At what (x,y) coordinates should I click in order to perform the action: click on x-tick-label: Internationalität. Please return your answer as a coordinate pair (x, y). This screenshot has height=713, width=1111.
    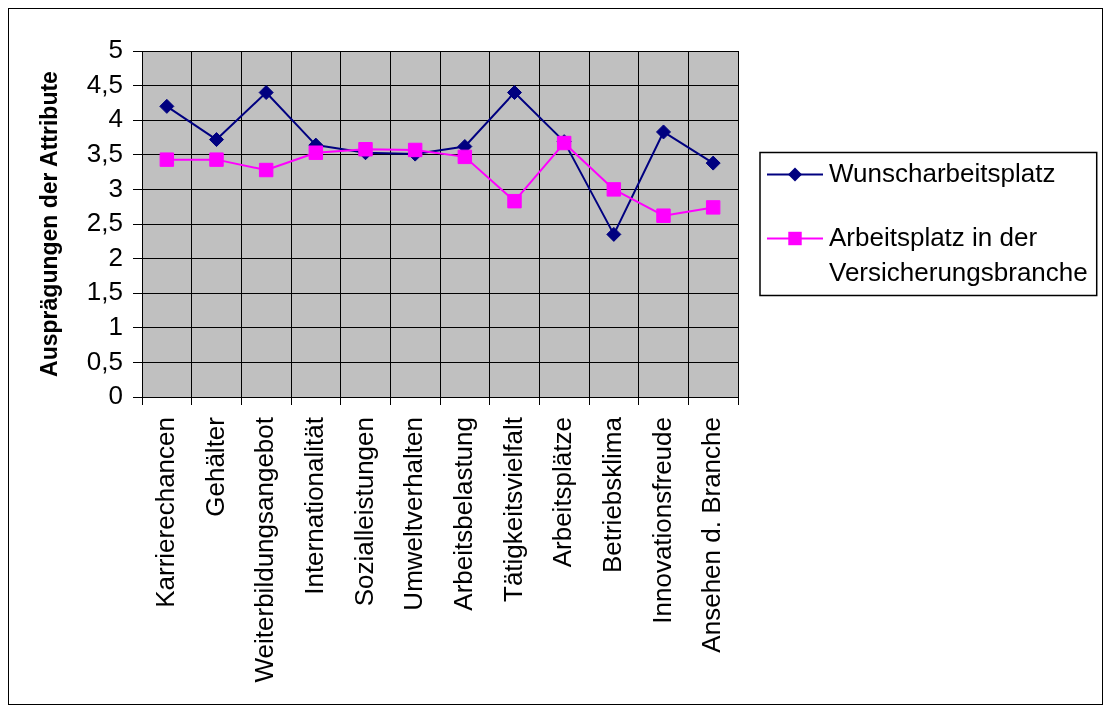
    Looking at the image, I should click on (314, 505).